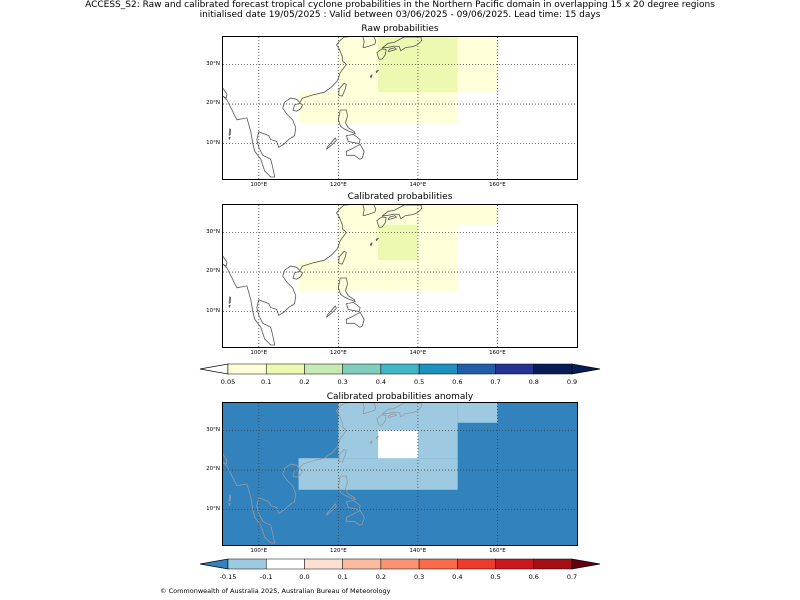 Image resolution: width=800 pixels, height=600 pixels. I want to click on probability-colorbar, so click(400, 369).